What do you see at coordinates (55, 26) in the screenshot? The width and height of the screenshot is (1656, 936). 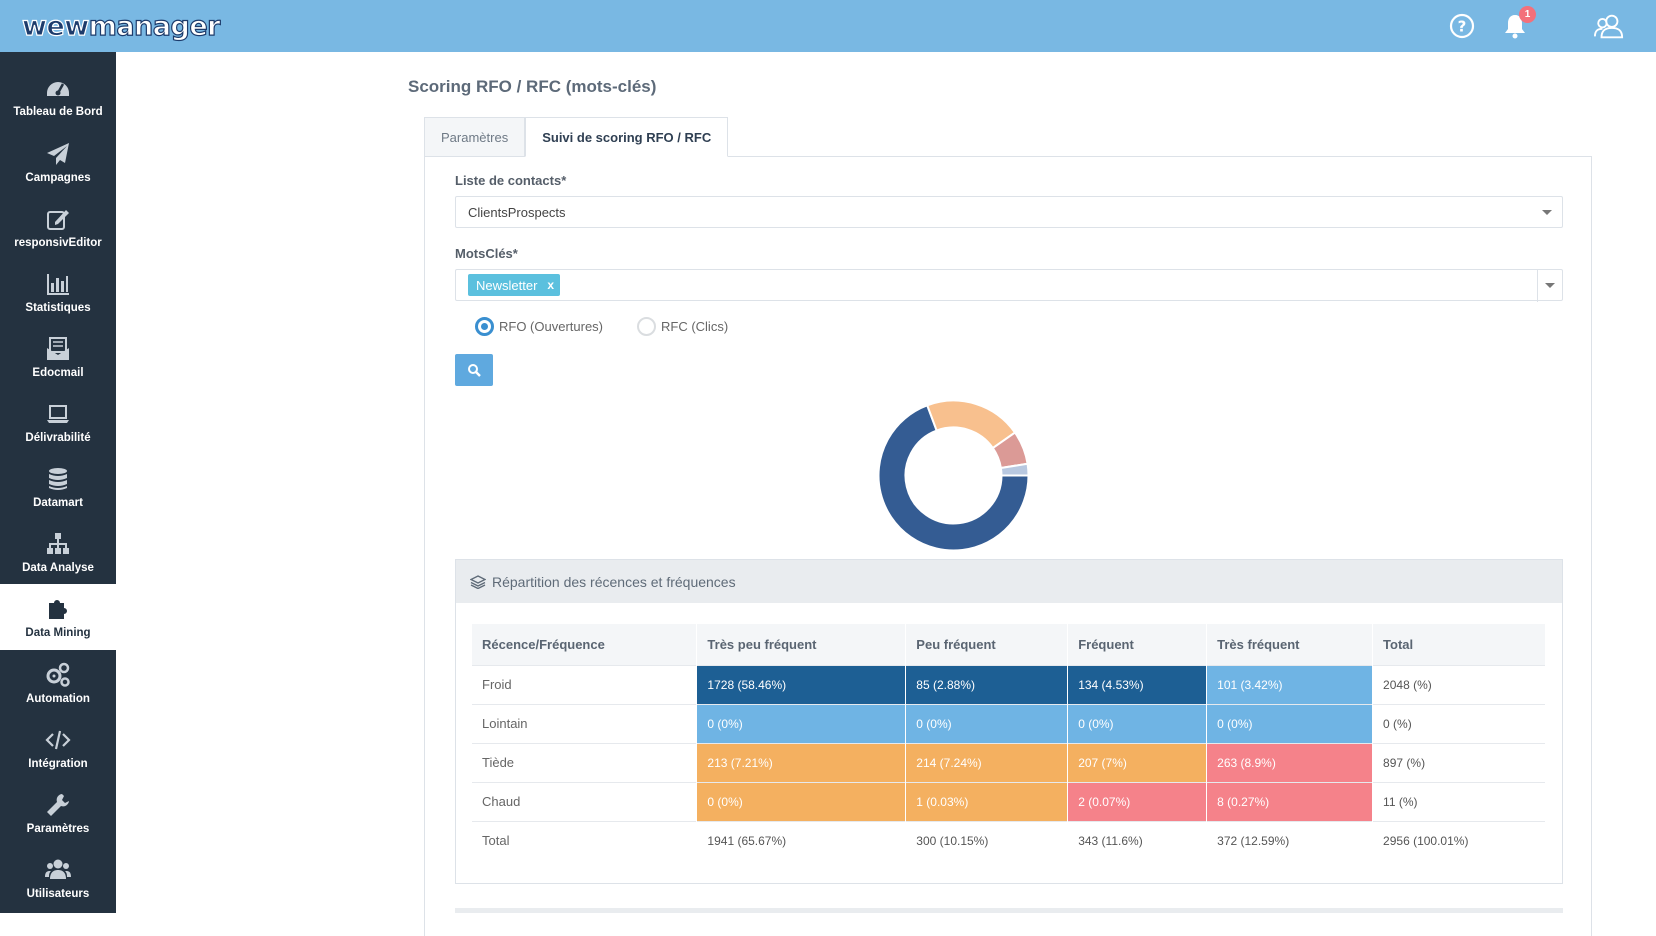 I see `logo-part1: wew` at bounding box center [55, 26].